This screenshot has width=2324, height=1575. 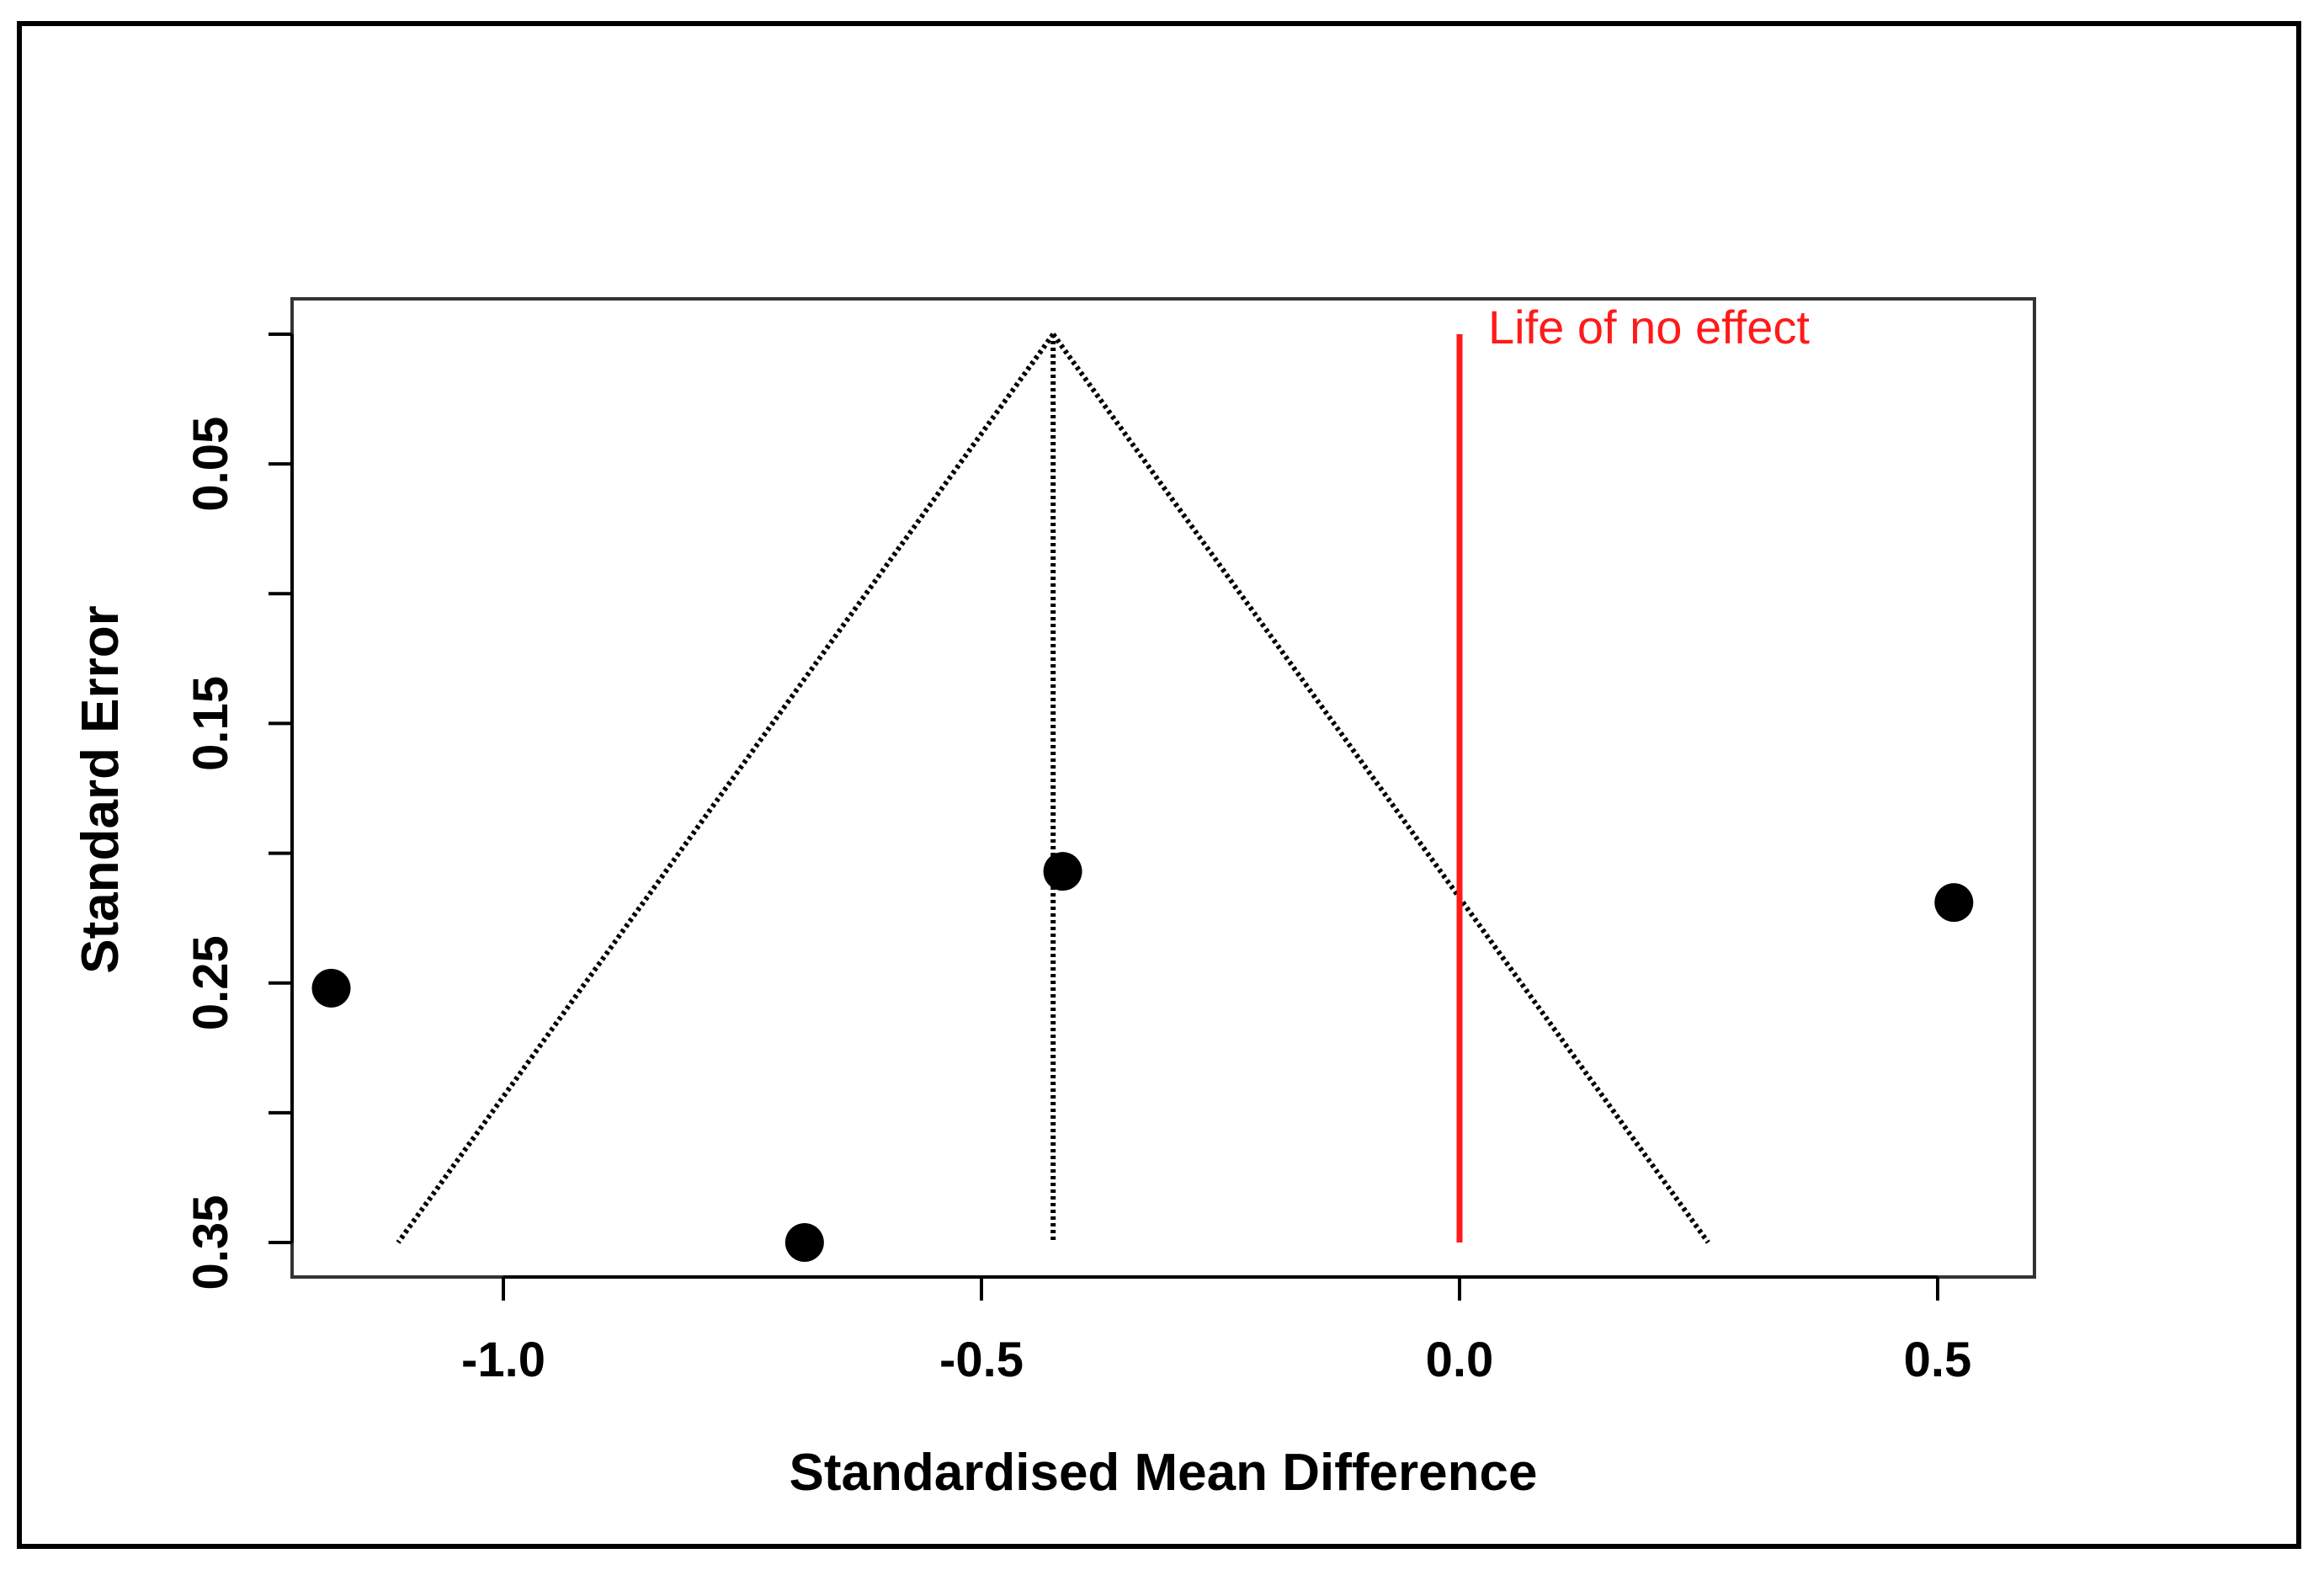 What do you see at coordinates (1460, 1360) in the screenshot?
I see `x-tick-label: 0.0` at bounding box center [1460, 1360].